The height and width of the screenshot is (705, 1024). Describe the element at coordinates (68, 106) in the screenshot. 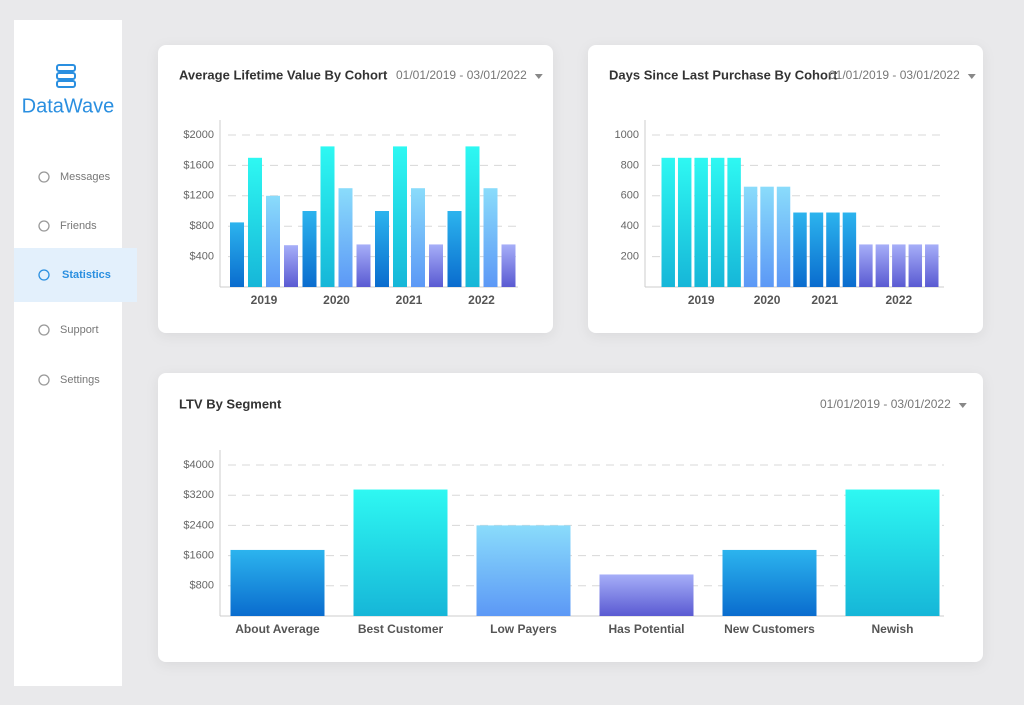

I see `brand: DataWave` at that location.